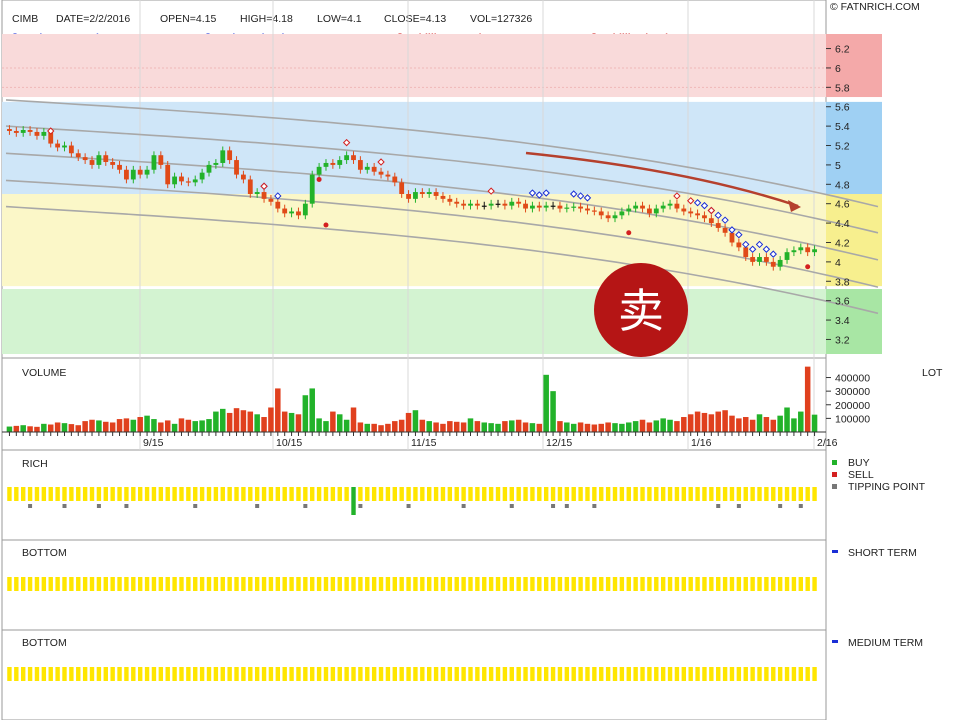  Describe the element at coordinates (412, 674) in the screenshot. I see `bottom-medium-bars` at that location.